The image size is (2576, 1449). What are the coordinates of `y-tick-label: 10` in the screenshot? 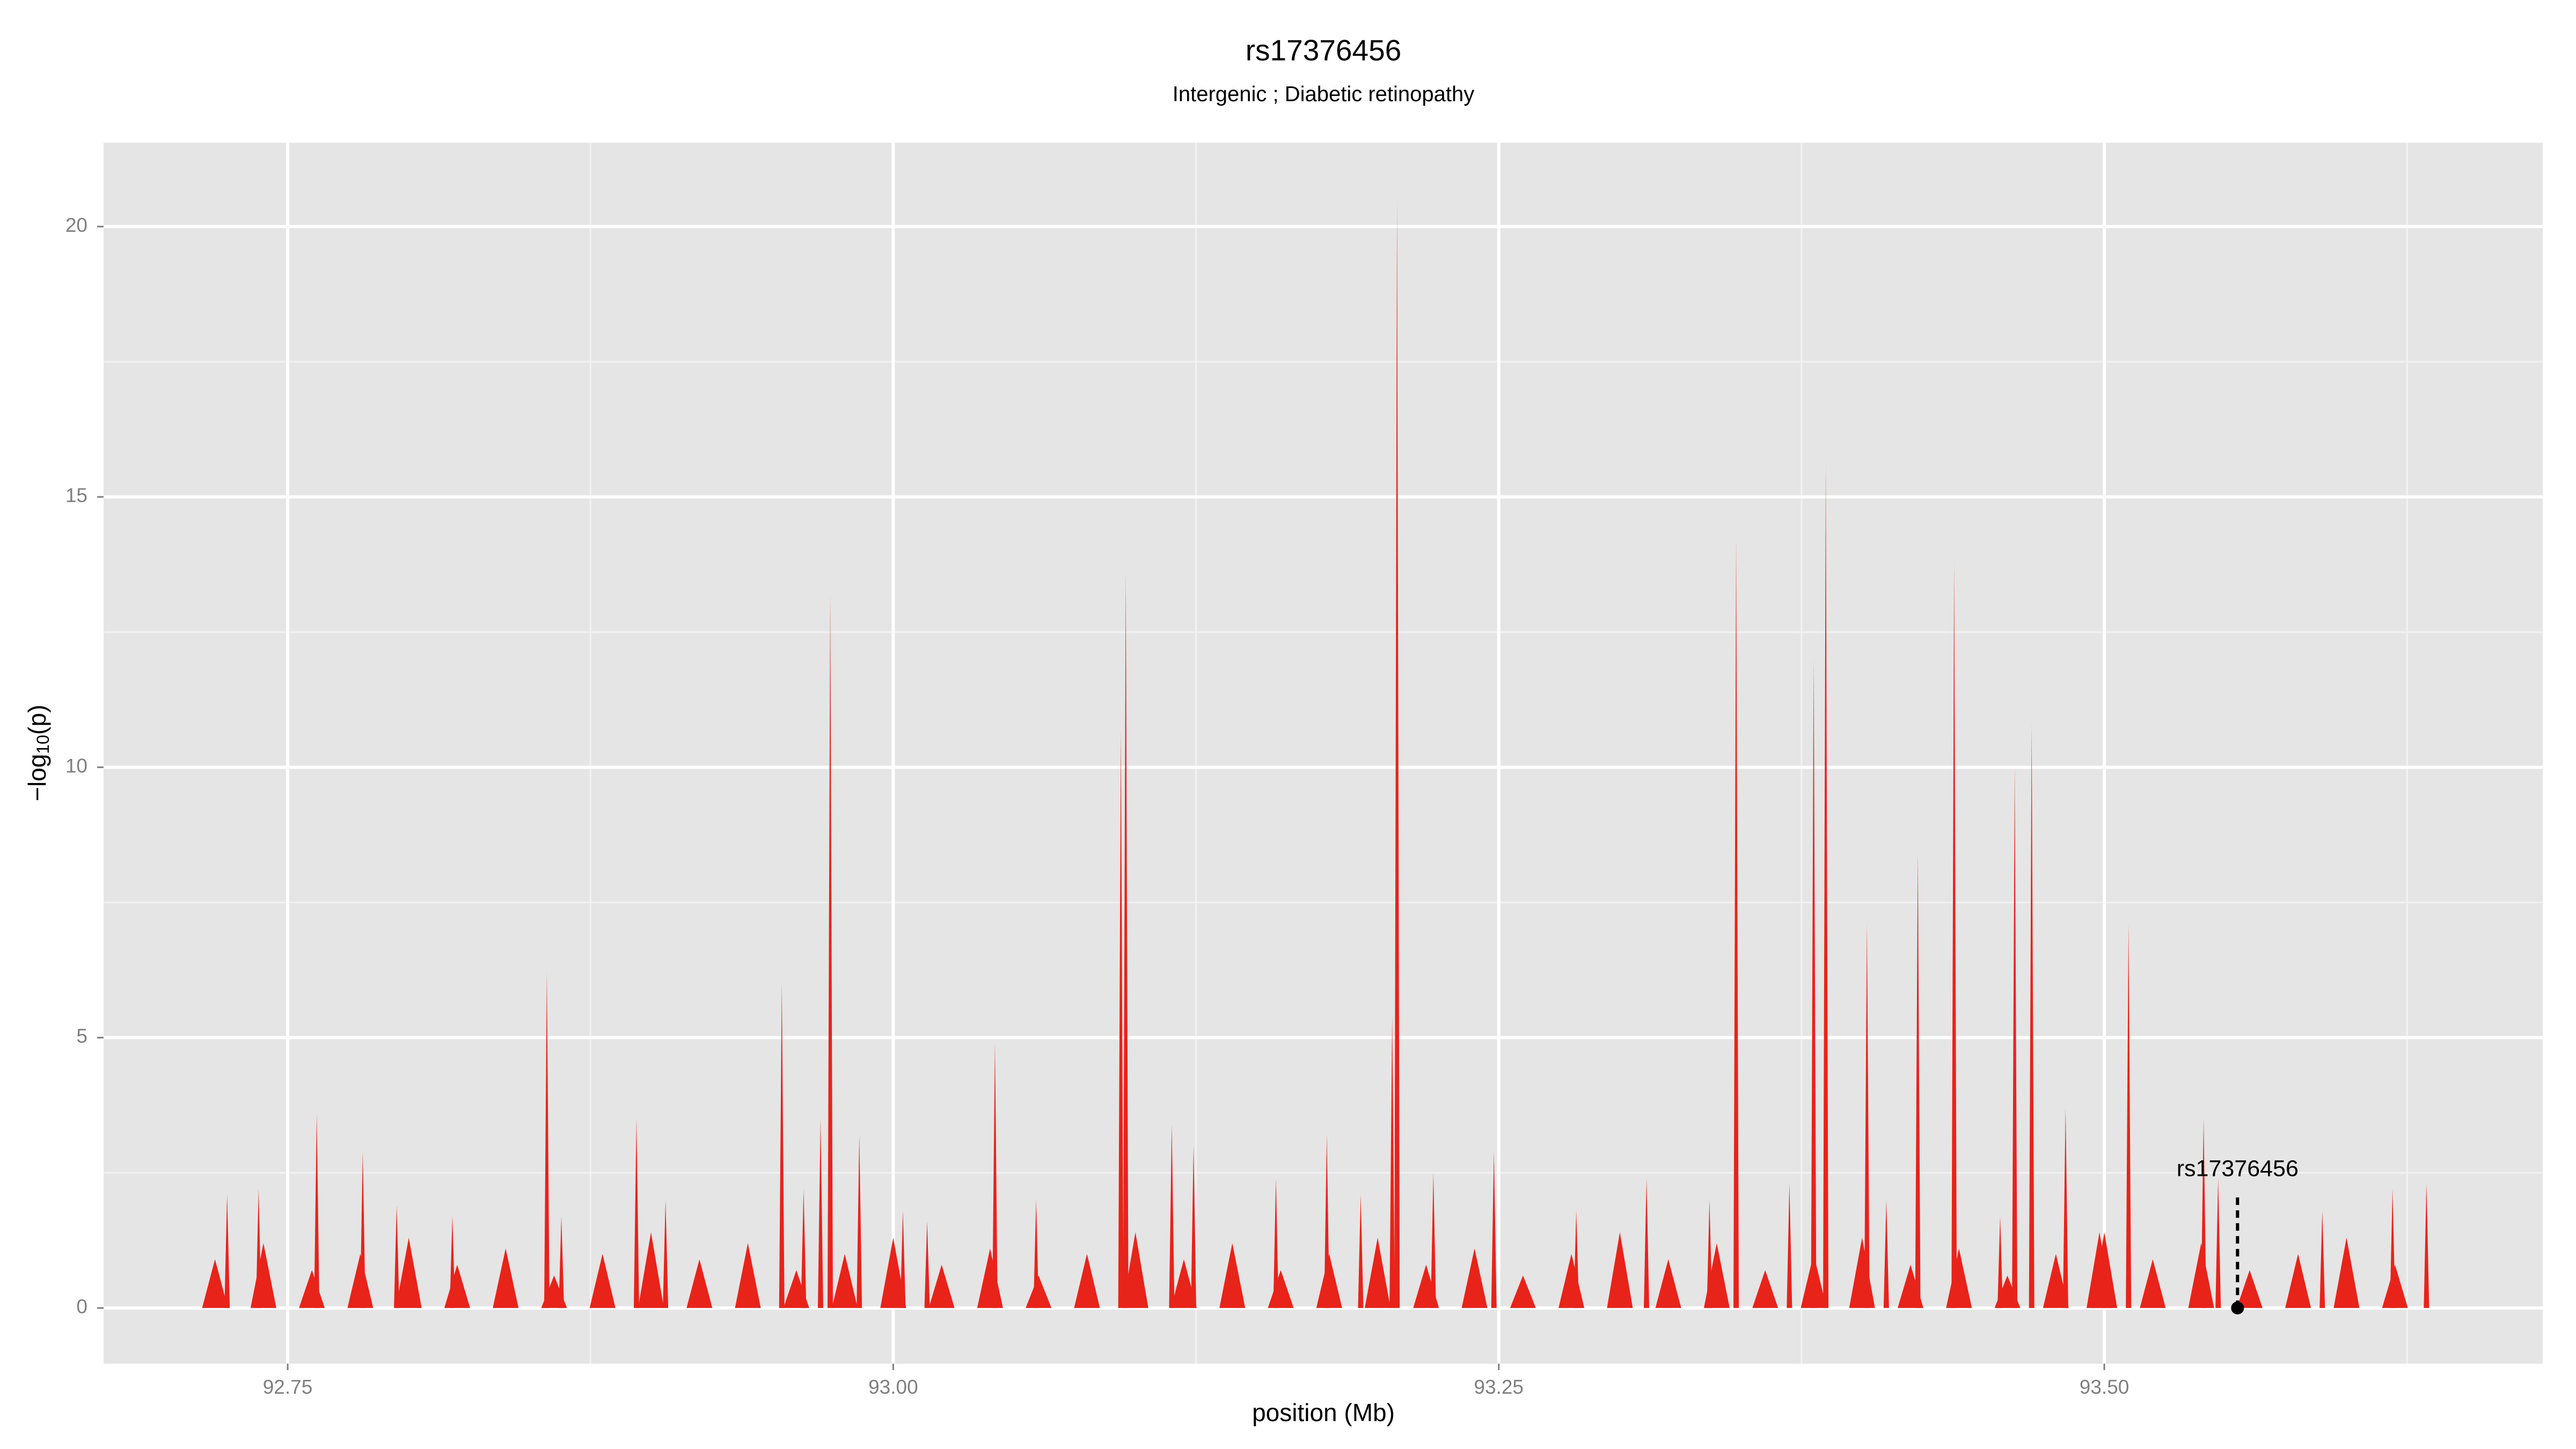 It's located at (76, 766).